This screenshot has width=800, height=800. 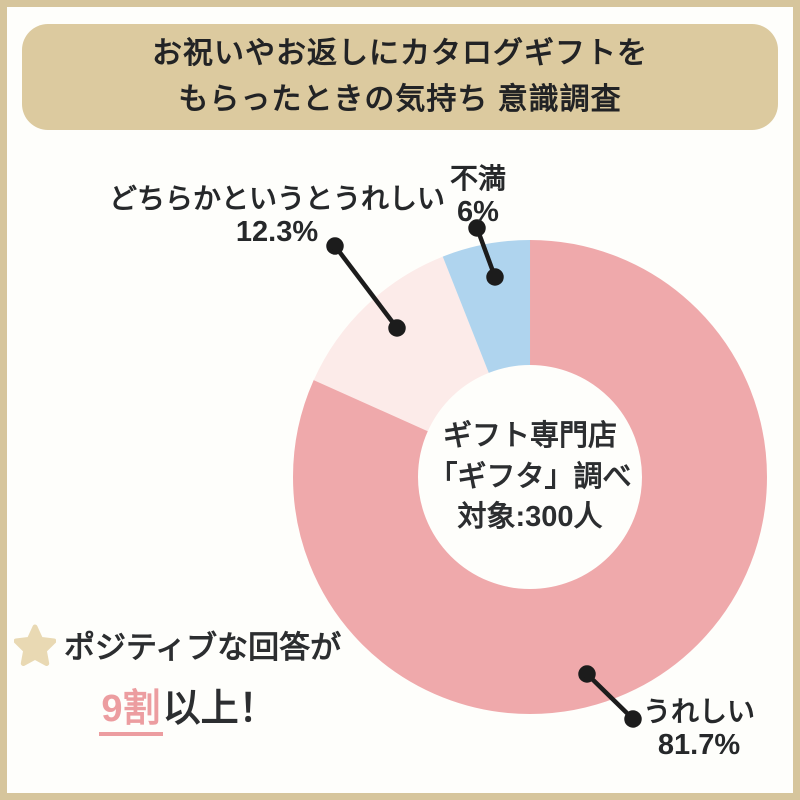 I want to click on note-line-1: ポジティブな回答が, so click(x=188, y=644).